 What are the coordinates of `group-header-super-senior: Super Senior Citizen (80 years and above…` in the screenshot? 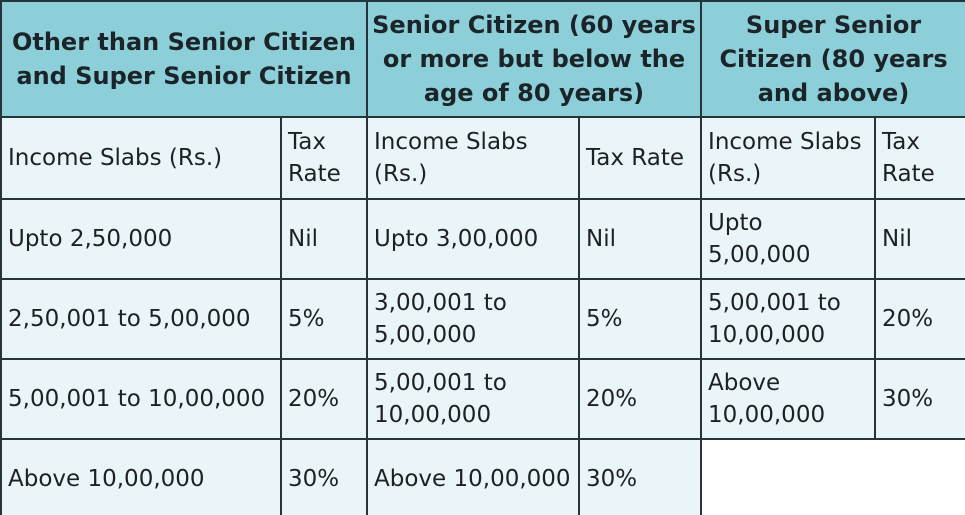 It's located at (832, 59).